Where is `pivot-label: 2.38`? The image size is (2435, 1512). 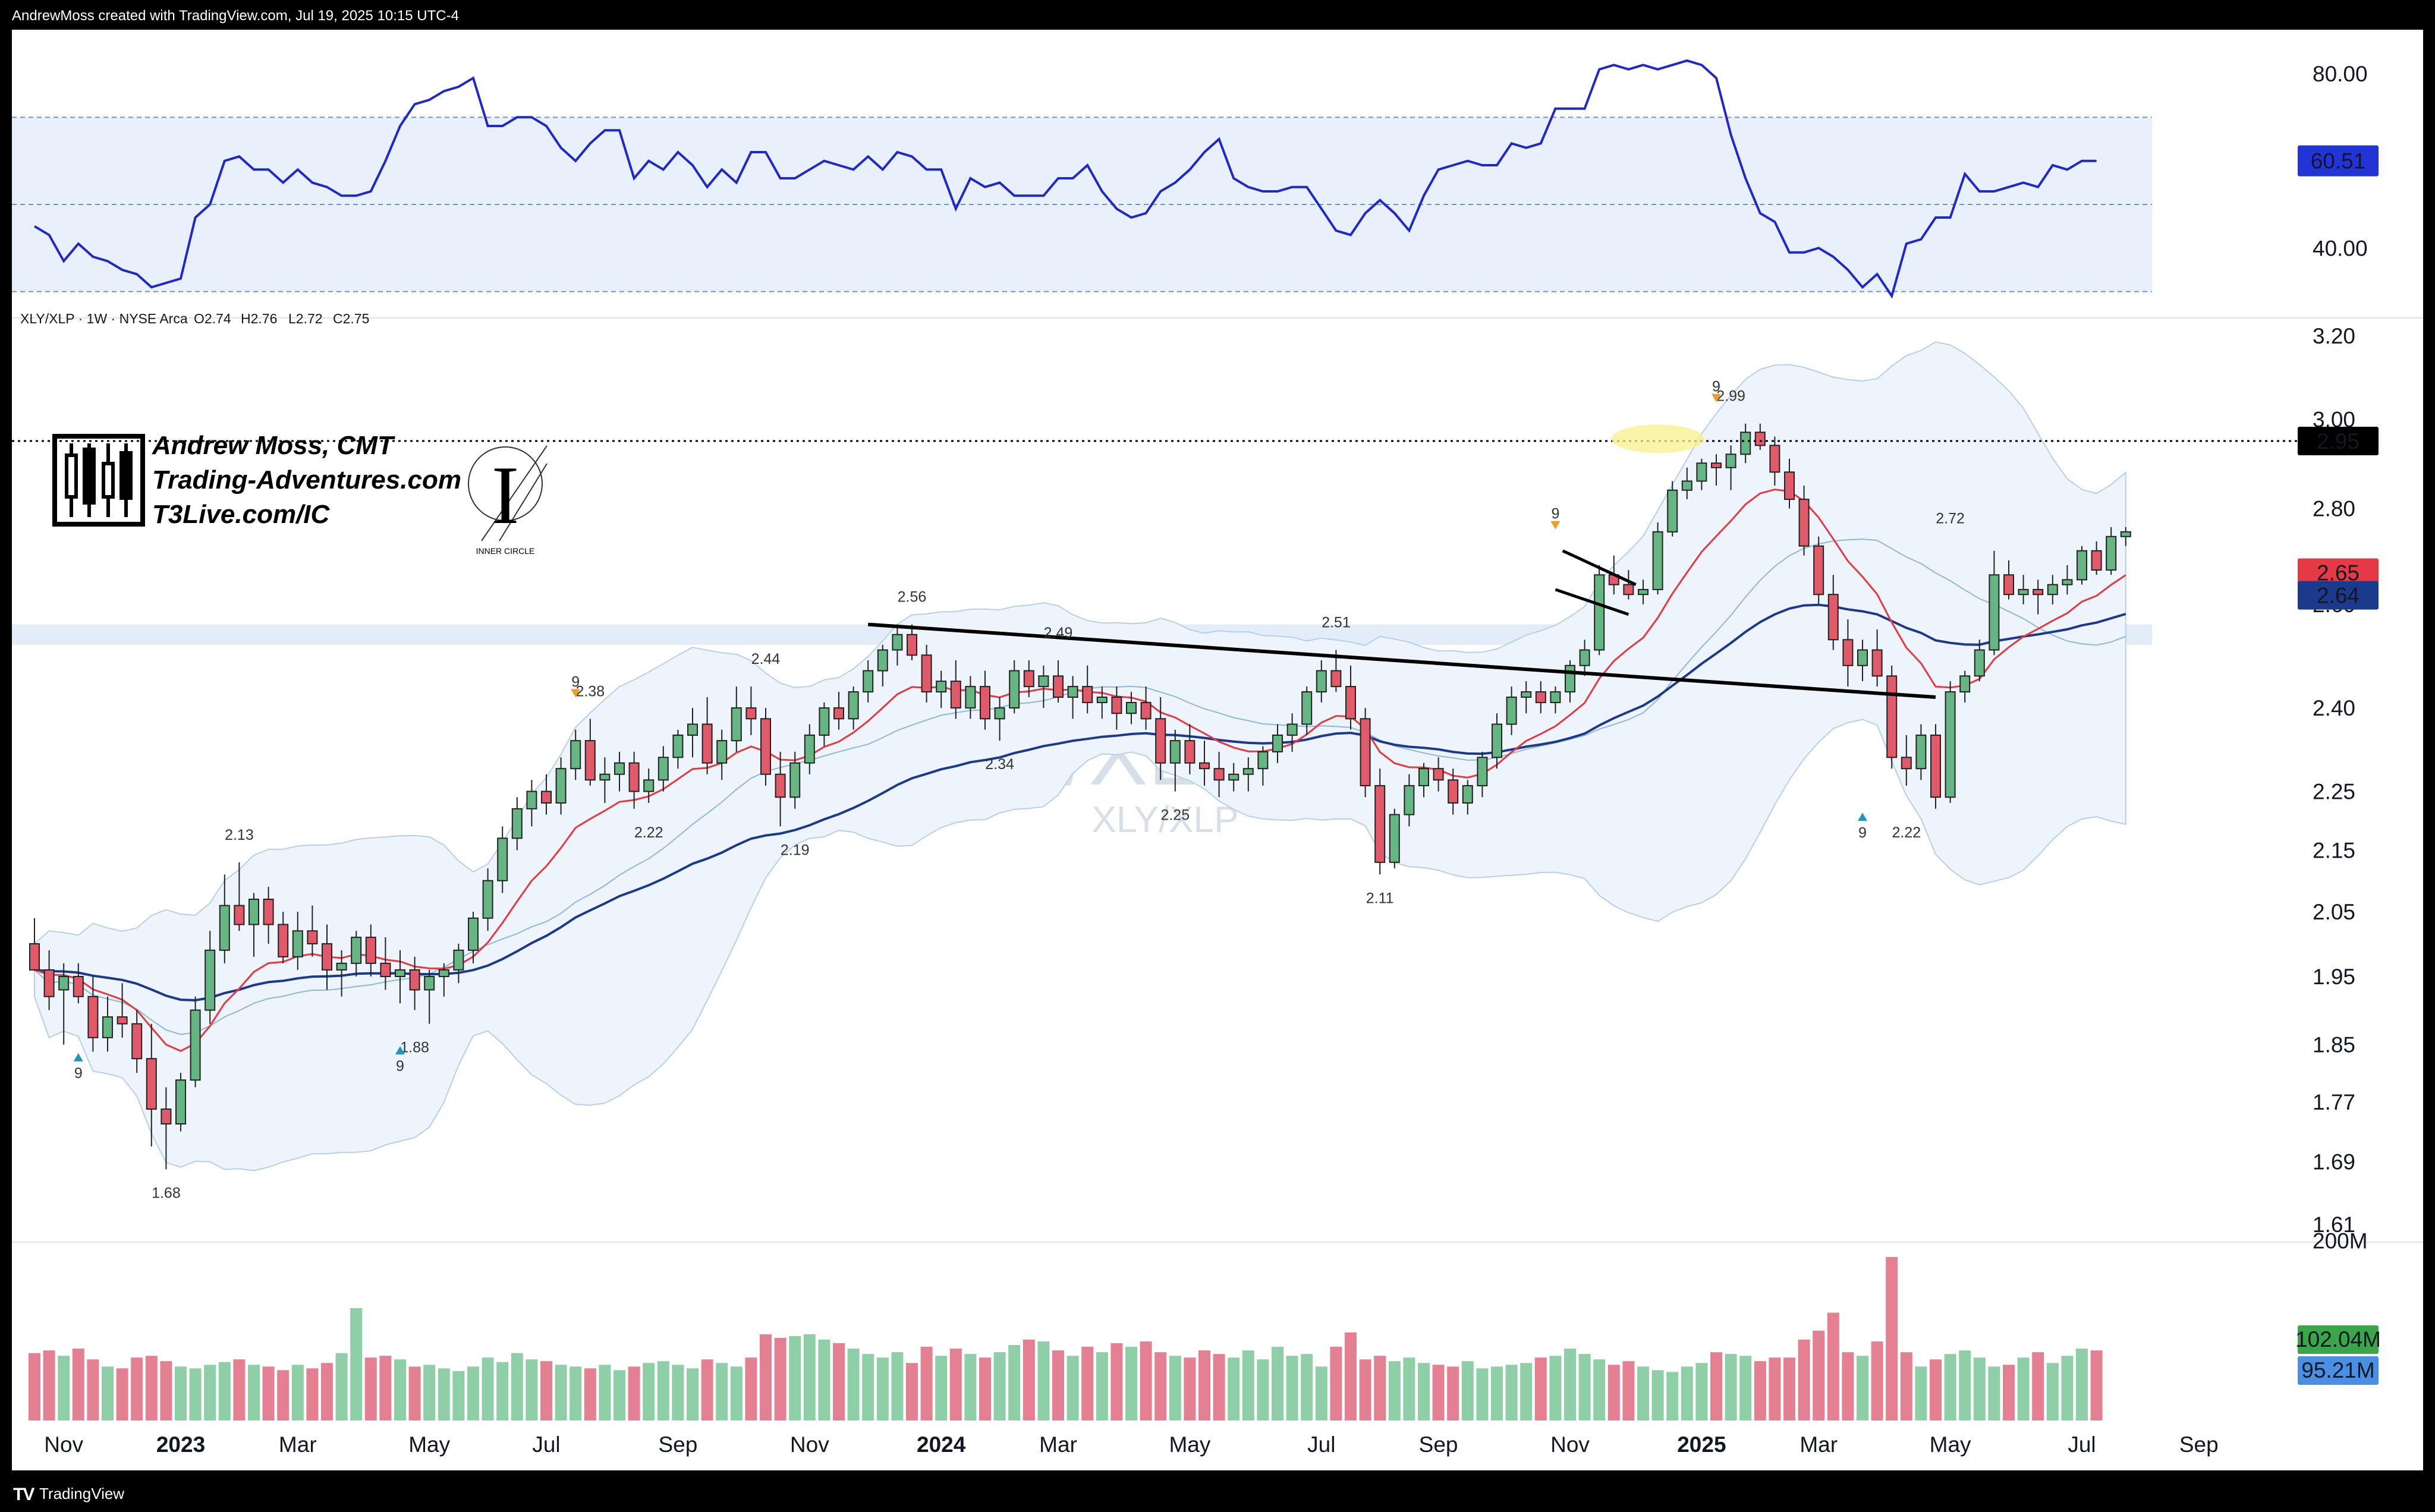 pivot-label: 2.38 is located at coordinates (590, 691).